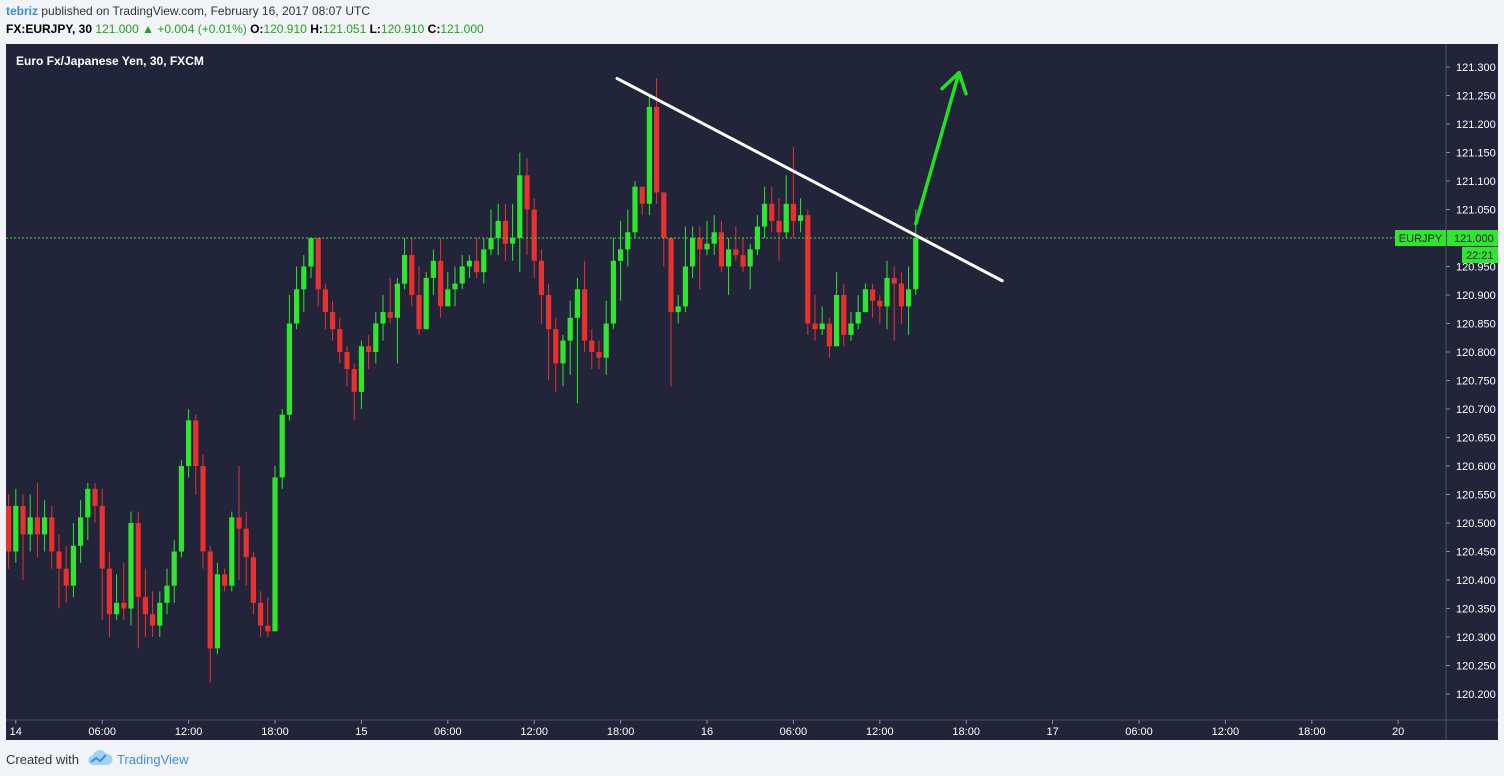  I want to click on tradingview-cloud-icon, so click(100, 759).